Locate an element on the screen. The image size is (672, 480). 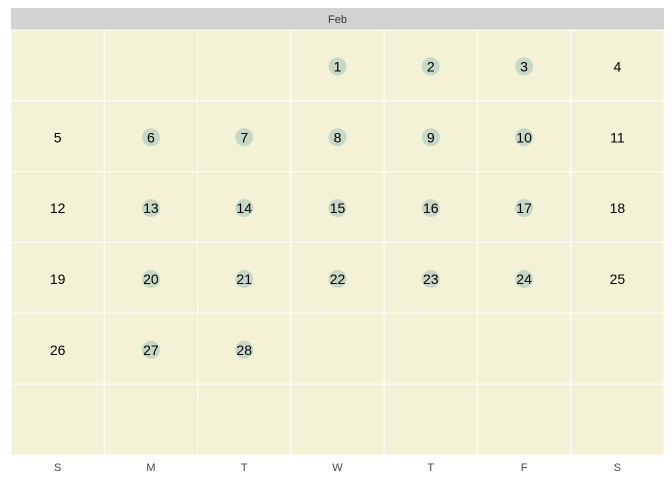
day-number: 15 is located at coordinates (338, 208).